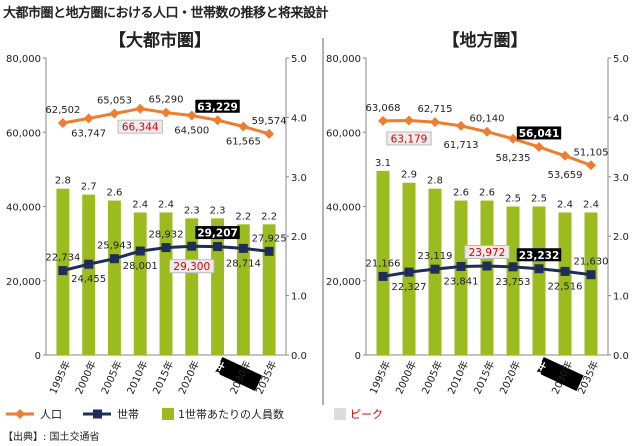  I want to click on households-data-label: 23,972, so click(487, 253).